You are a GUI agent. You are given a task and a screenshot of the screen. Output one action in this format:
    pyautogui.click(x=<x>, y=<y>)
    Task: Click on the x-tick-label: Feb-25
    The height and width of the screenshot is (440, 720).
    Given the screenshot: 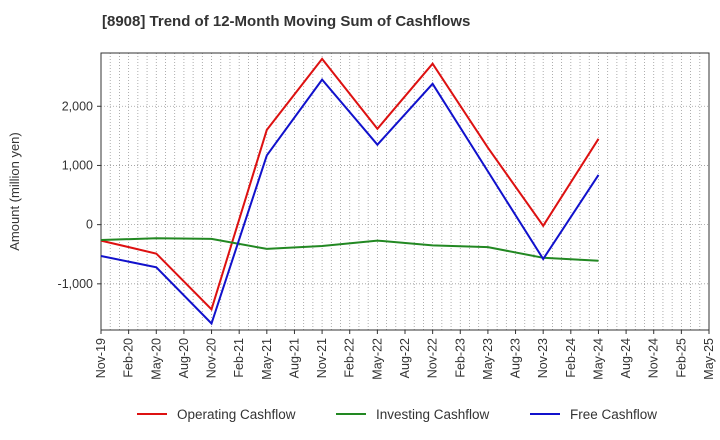 What is the action you would take?
    pyautogui.click(x=681, y=358)
    